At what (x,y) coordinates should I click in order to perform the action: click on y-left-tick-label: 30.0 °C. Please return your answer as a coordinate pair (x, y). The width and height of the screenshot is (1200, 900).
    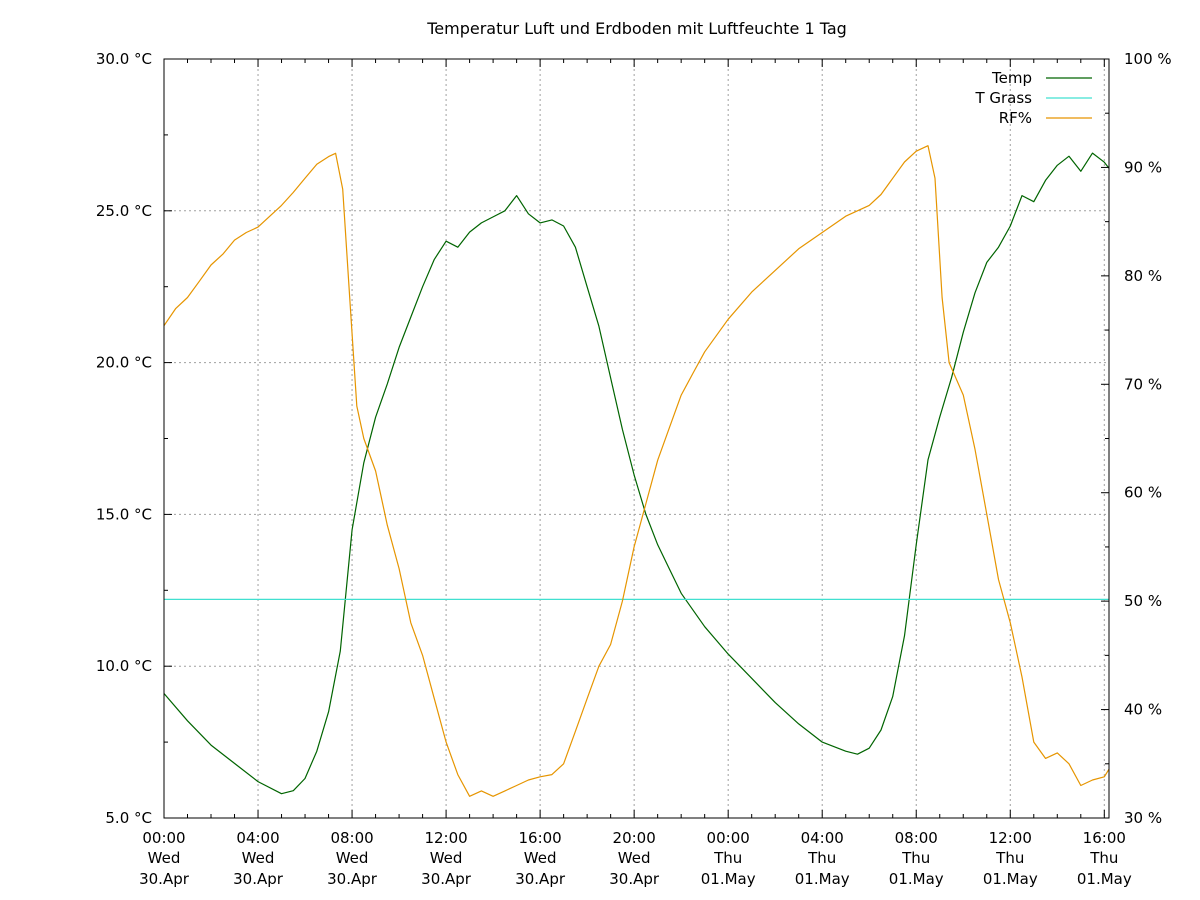
    Looking at the image, I should click on (124, 59).